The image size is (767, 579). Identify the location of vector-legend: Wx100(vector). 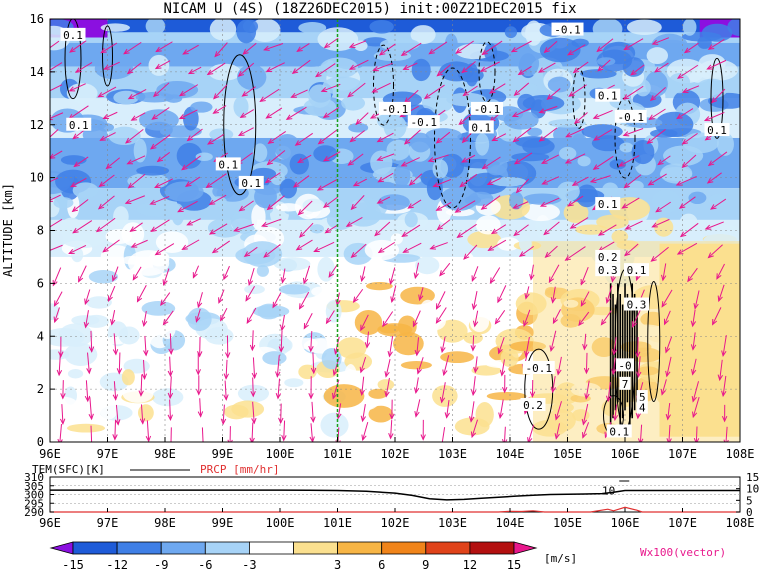
(683, 552).